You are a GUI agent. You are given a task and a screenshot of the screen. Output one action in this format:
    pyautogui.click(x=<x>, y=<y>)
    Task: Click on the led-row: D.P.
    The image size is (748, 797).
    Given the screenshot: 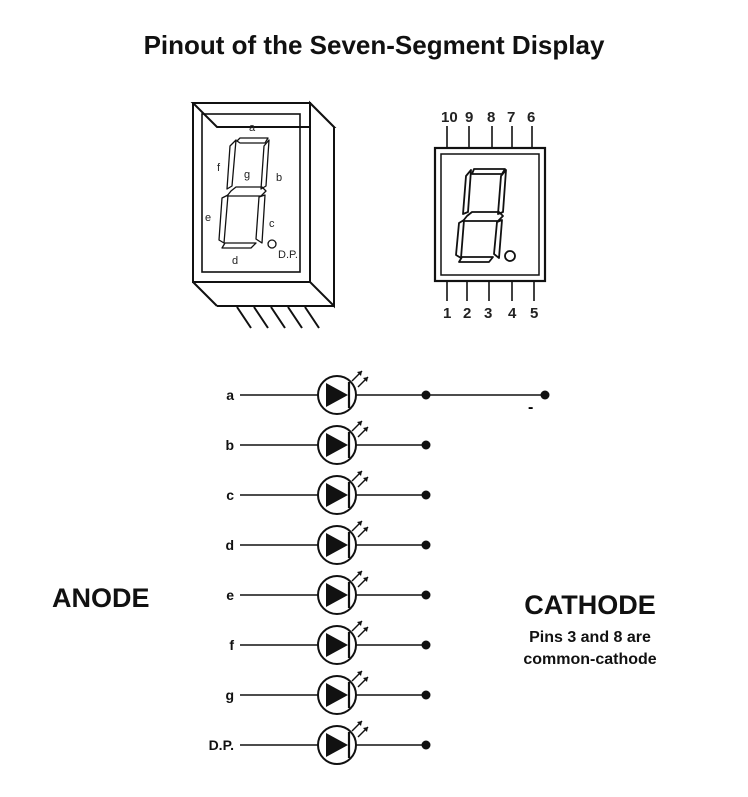 What is the action you would take?
    pyautogui.click(x=320, y=742)
    